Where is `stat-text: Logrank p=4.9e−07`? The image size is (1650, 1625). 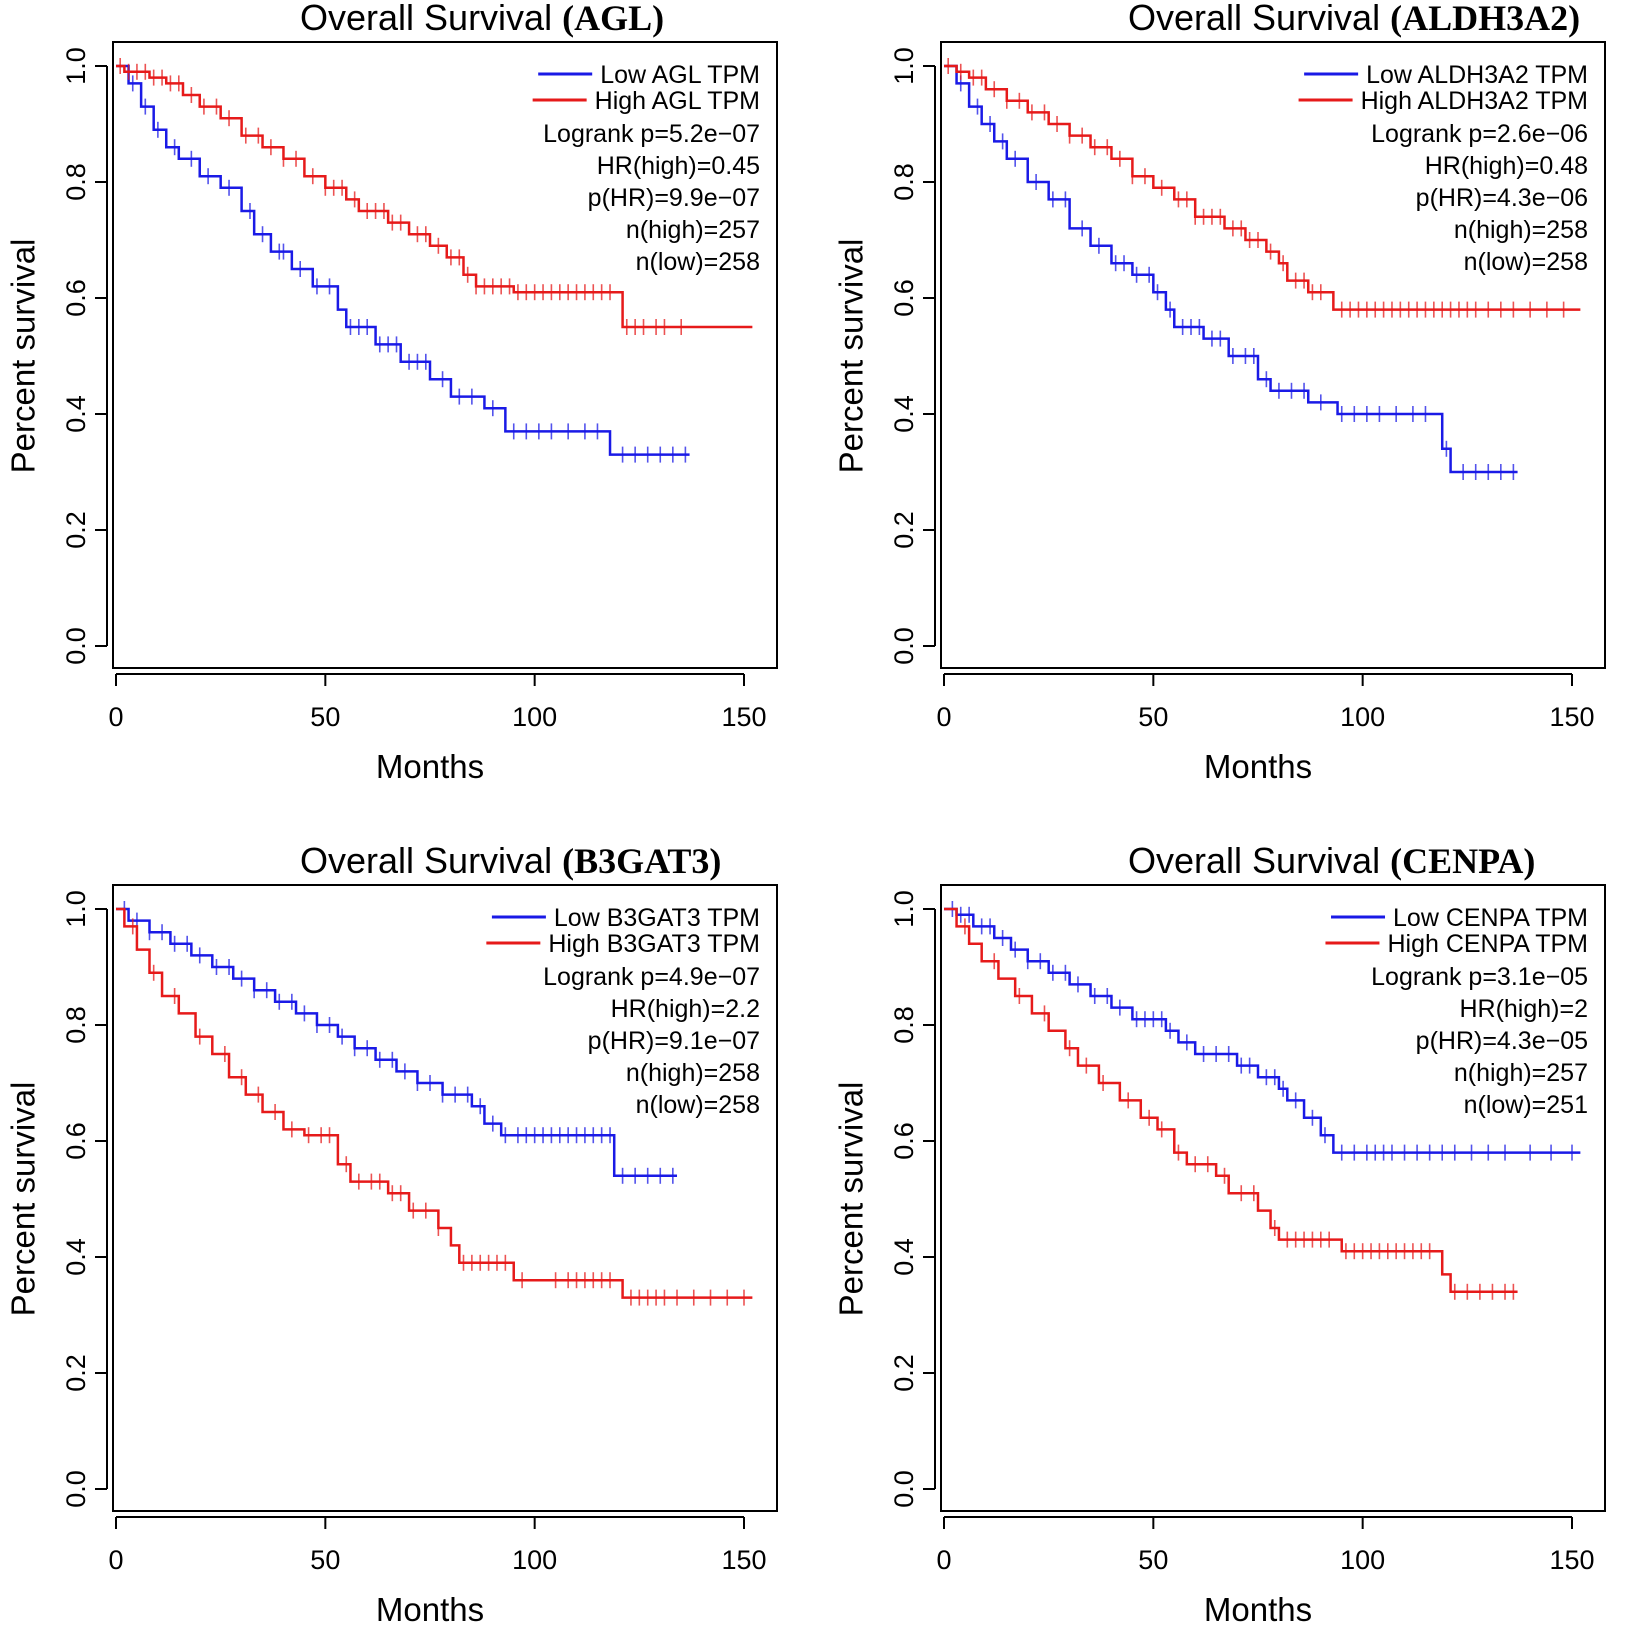
stat-text: Logrank p=4.9e−07 is located at coordinates (651, 977).